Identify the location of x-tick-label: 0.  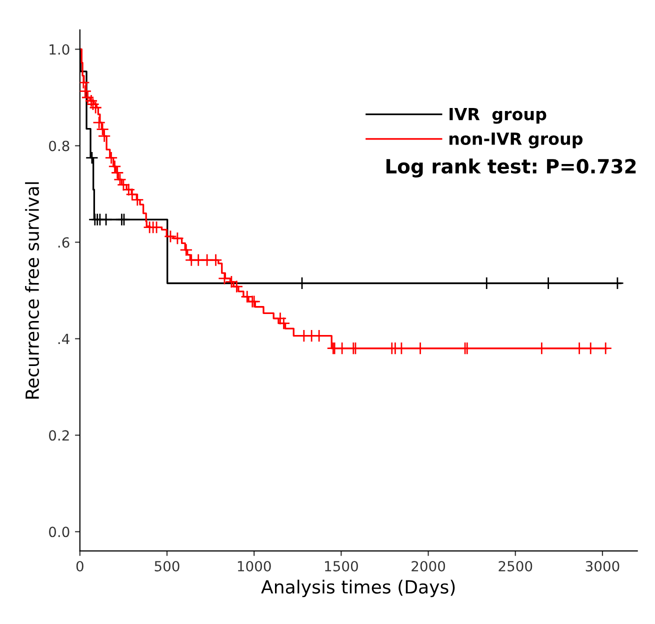
(80, 566).